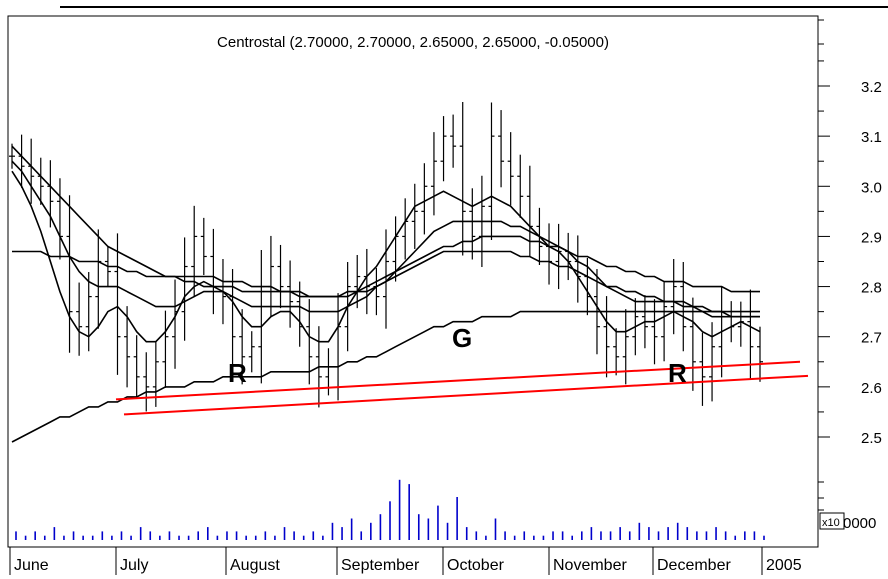 The image size is (888, 579). Describe the element at coordinates (590, 565) in the screenshot. I see `month-label: November` at that location.